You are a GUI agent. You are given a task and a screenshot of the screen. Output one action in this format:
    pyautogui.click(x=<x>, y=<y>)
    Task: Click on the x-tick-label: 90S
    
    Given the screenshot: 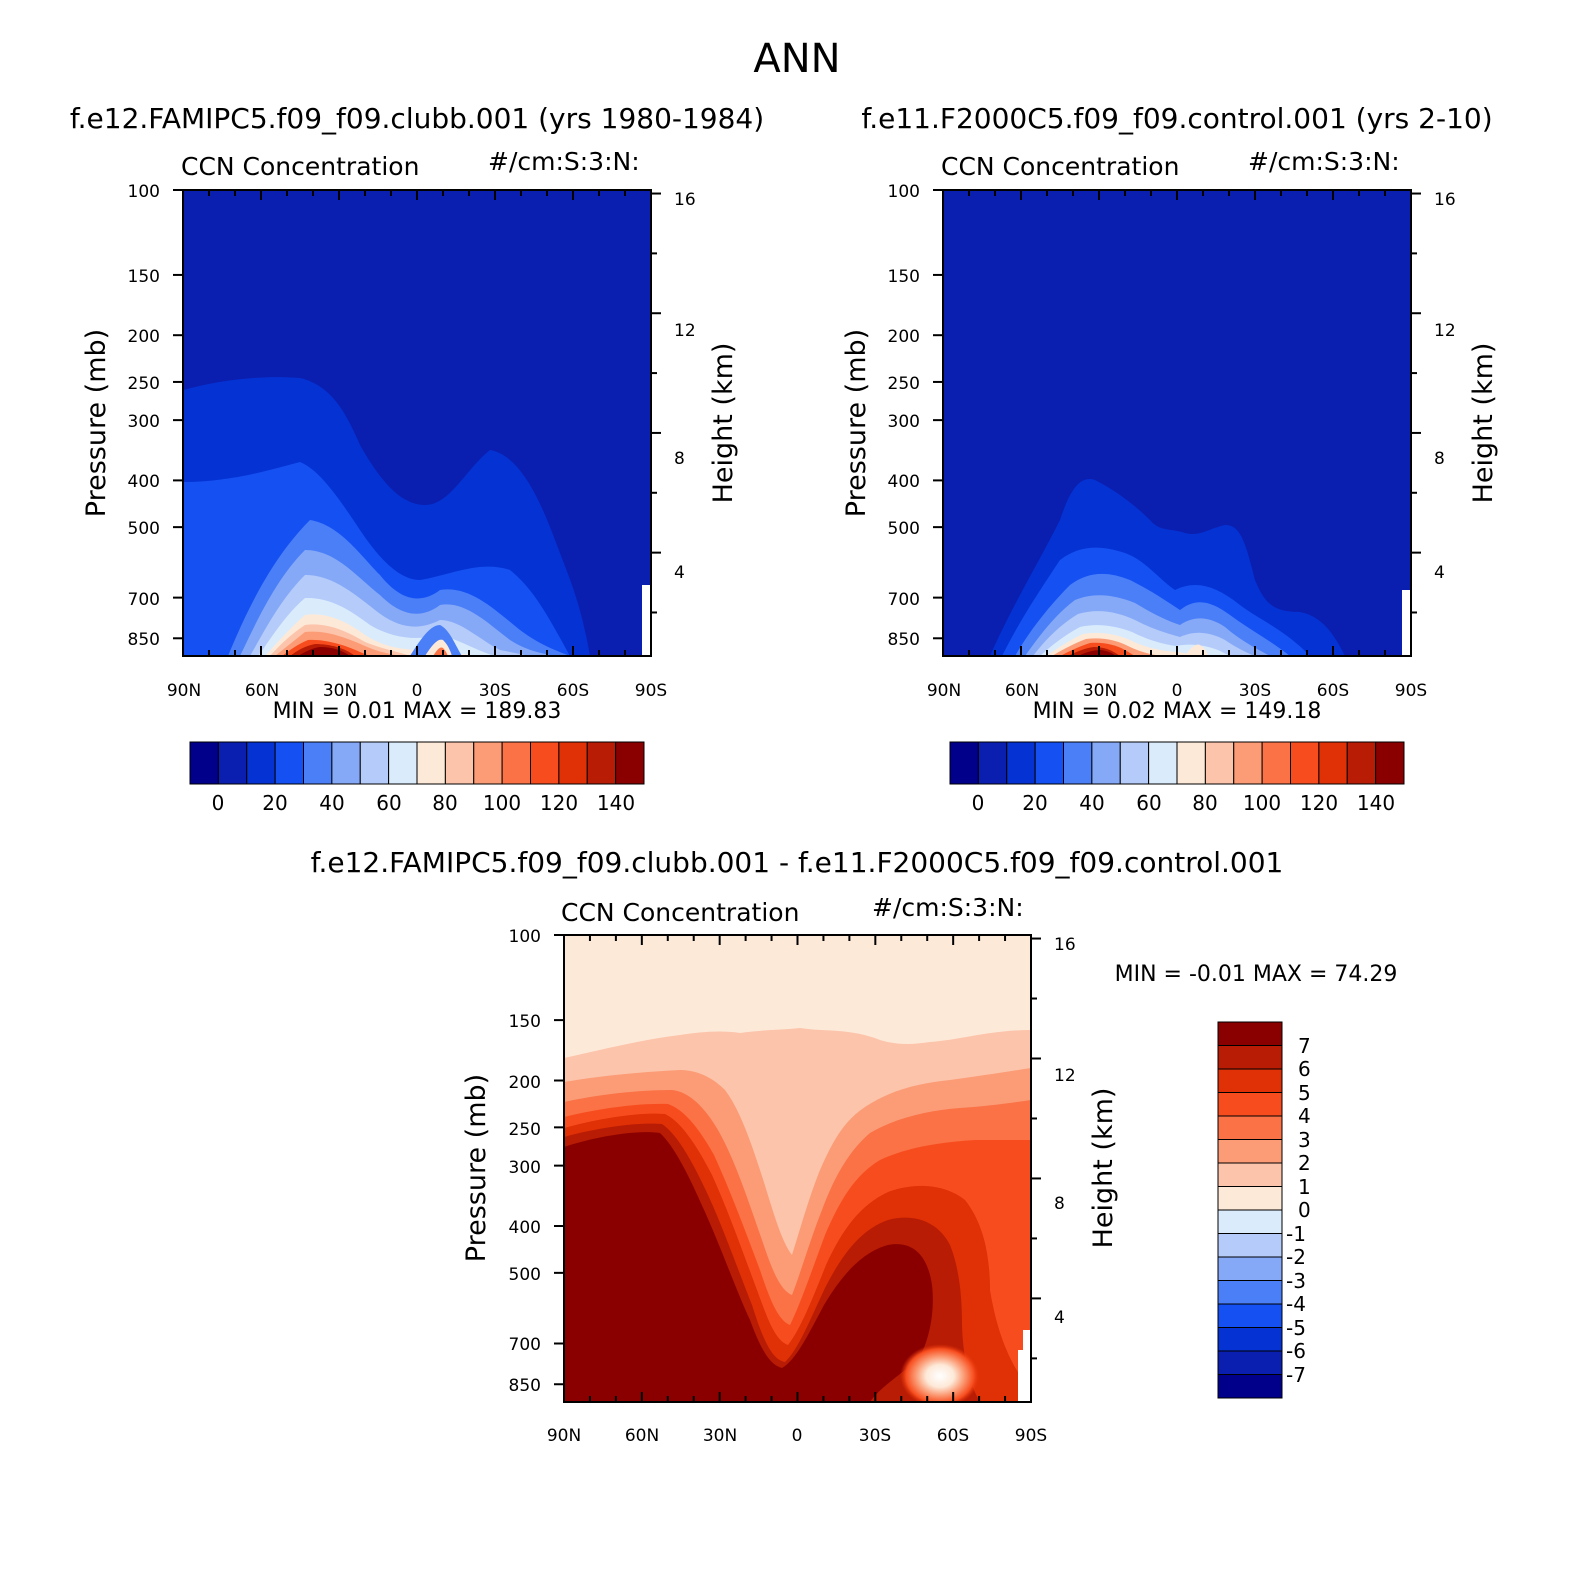 What is the action you would take?
    pyautogui.click(x=1031, y=1436)
    